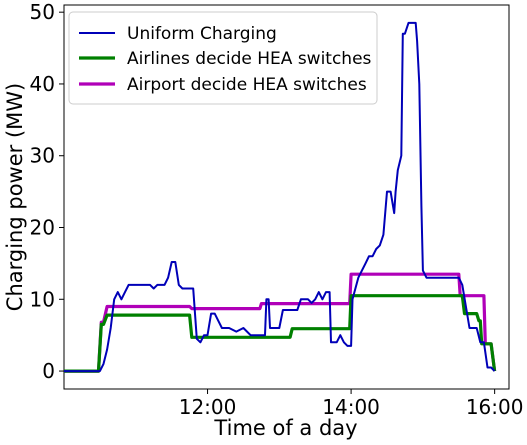  What do you see at coordinates (42, 12) in the screenshot?
I see `y-tick-label: 50` at bounding box center [42, 12].